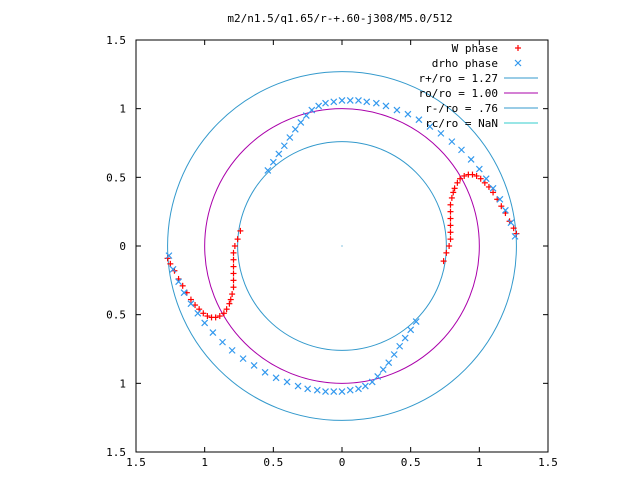 The height and width of the screenshot is (480, 640). What do you see at coordinates (477, 63) in the screenshot?
I see `legend-item: drho phase` at bounding box center [477, 63].